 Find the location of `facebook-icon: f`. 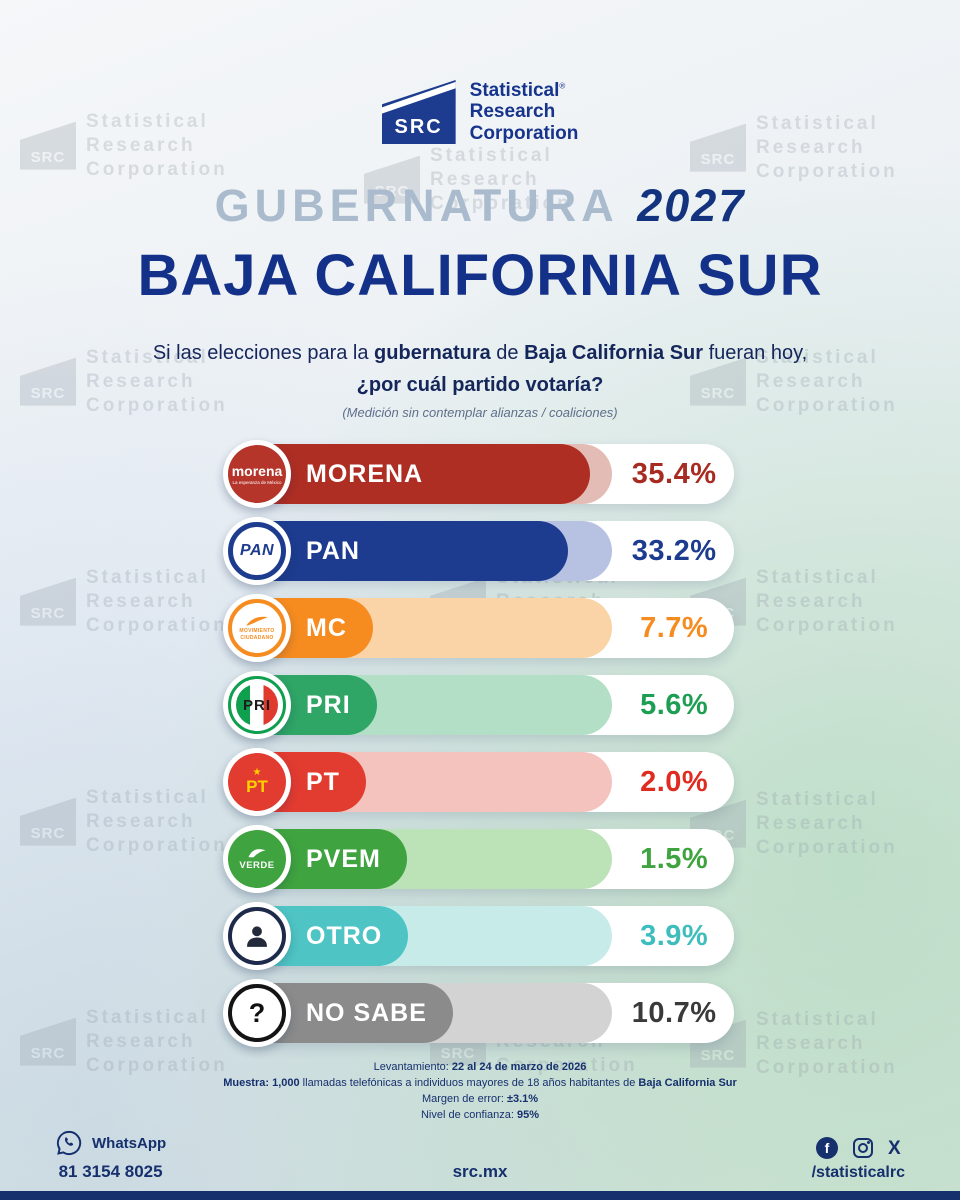

facebook-icon: f is located at coordinates (826, 1148).